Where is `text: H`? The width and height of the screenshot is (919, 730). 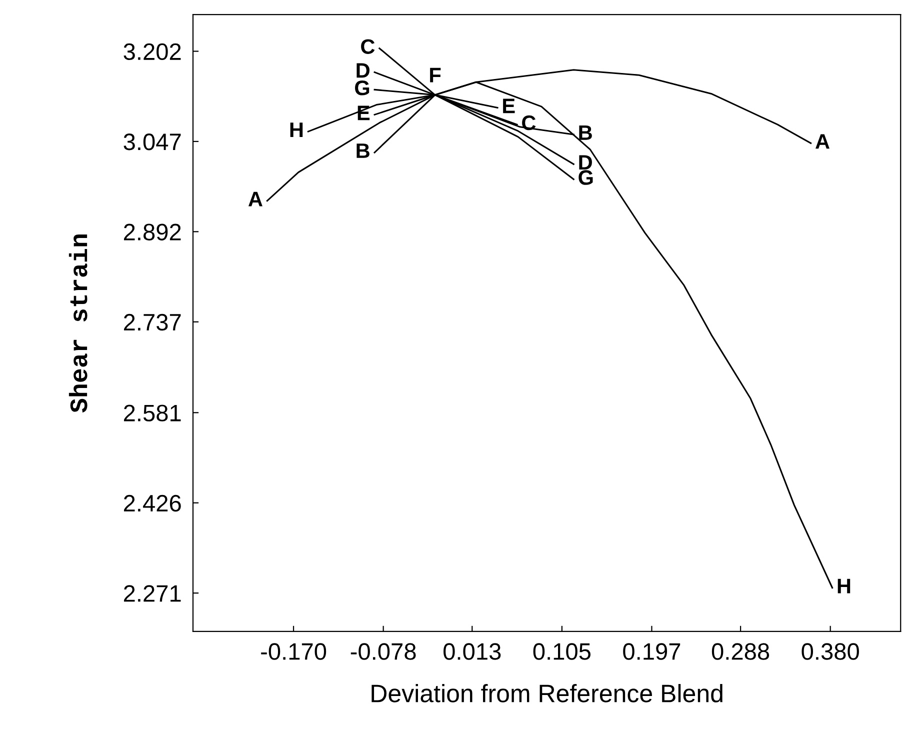 text: H is located at coordinates (296, 129).